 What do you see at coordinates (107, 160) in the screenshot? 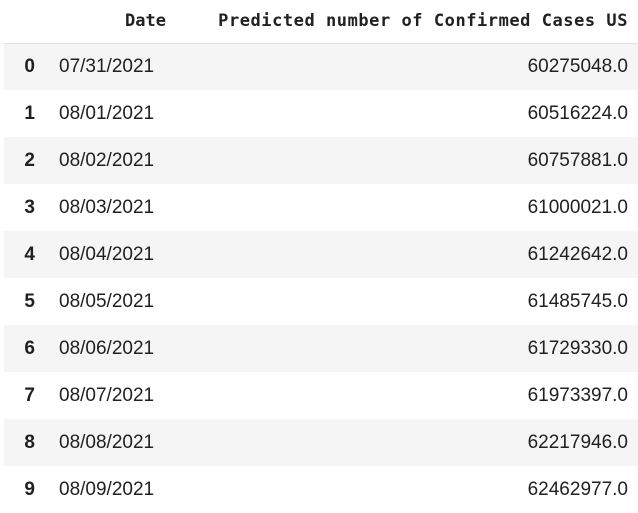
I see `date-cell: 08/02/2021` at bounding box center [107, 160].